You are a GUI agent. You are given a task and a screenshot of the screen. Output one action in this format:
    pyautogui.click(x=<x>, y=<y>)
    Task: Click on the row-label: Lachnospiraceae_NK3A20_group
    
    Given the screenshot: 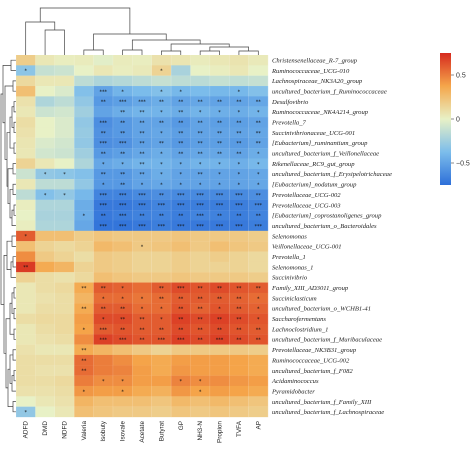 What is the action you would take?
    pyautogui.click(x=317, y=81)
    